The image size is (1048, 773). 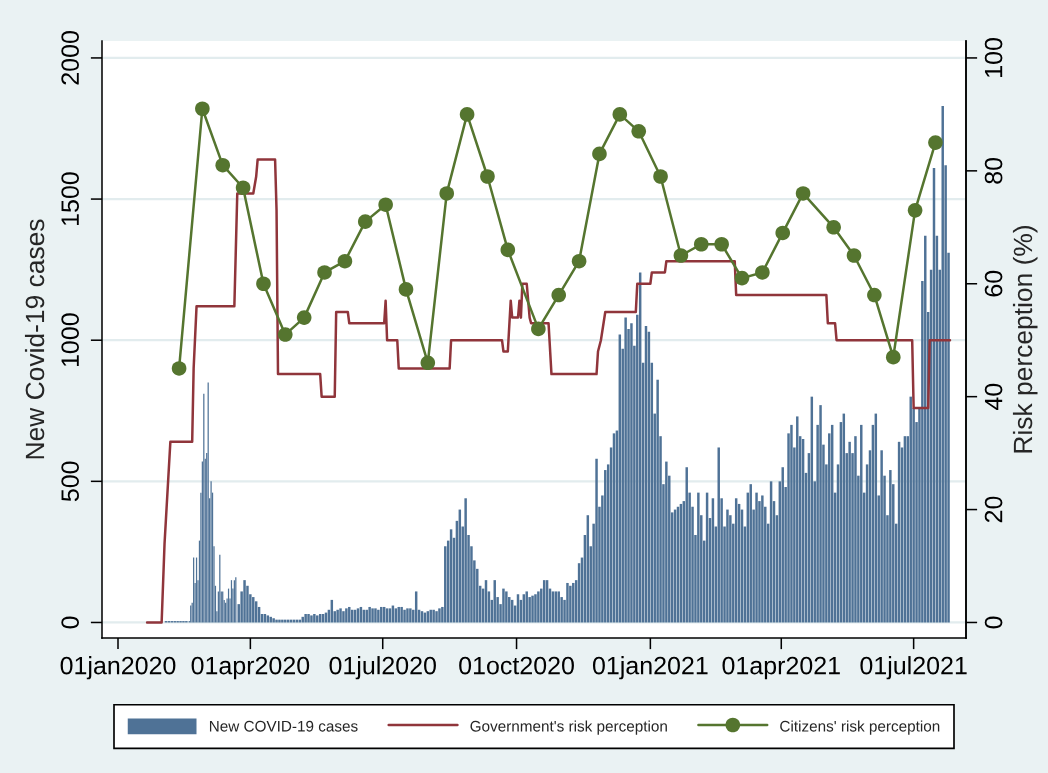 What do you see at coordinates (70, 340) in the screenshot?
I see `y-tick-label: 1000` at bounding box center [70, 340].